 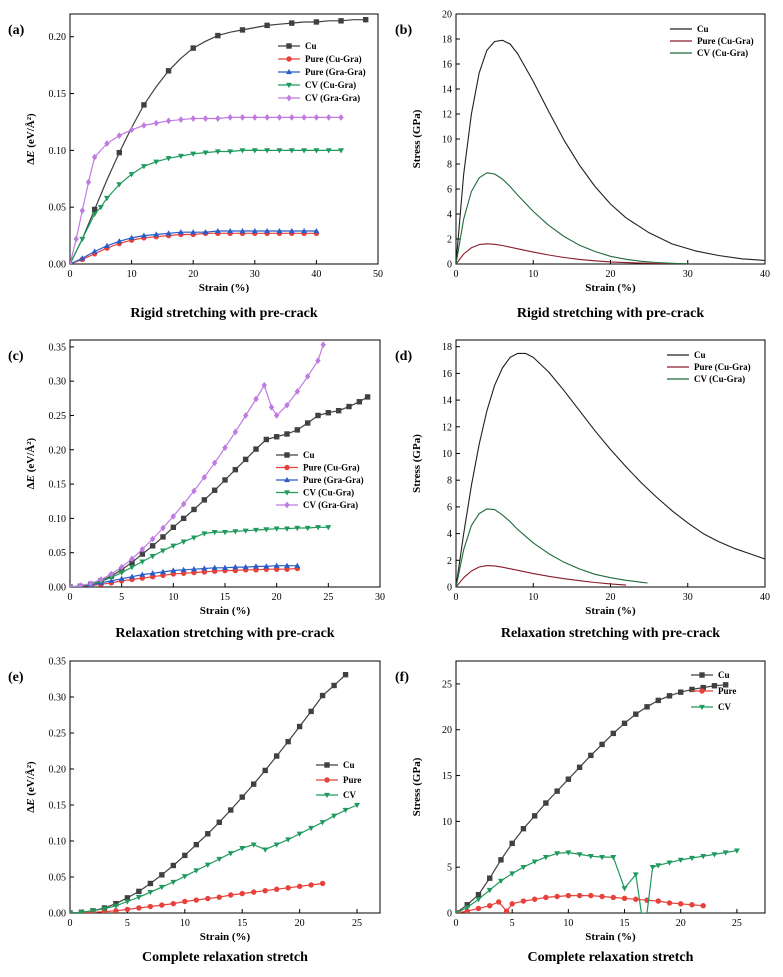 What do you see at coordinates (219, 140) in the screenshot?
I see `data-area` at bounding box center [219, 140].